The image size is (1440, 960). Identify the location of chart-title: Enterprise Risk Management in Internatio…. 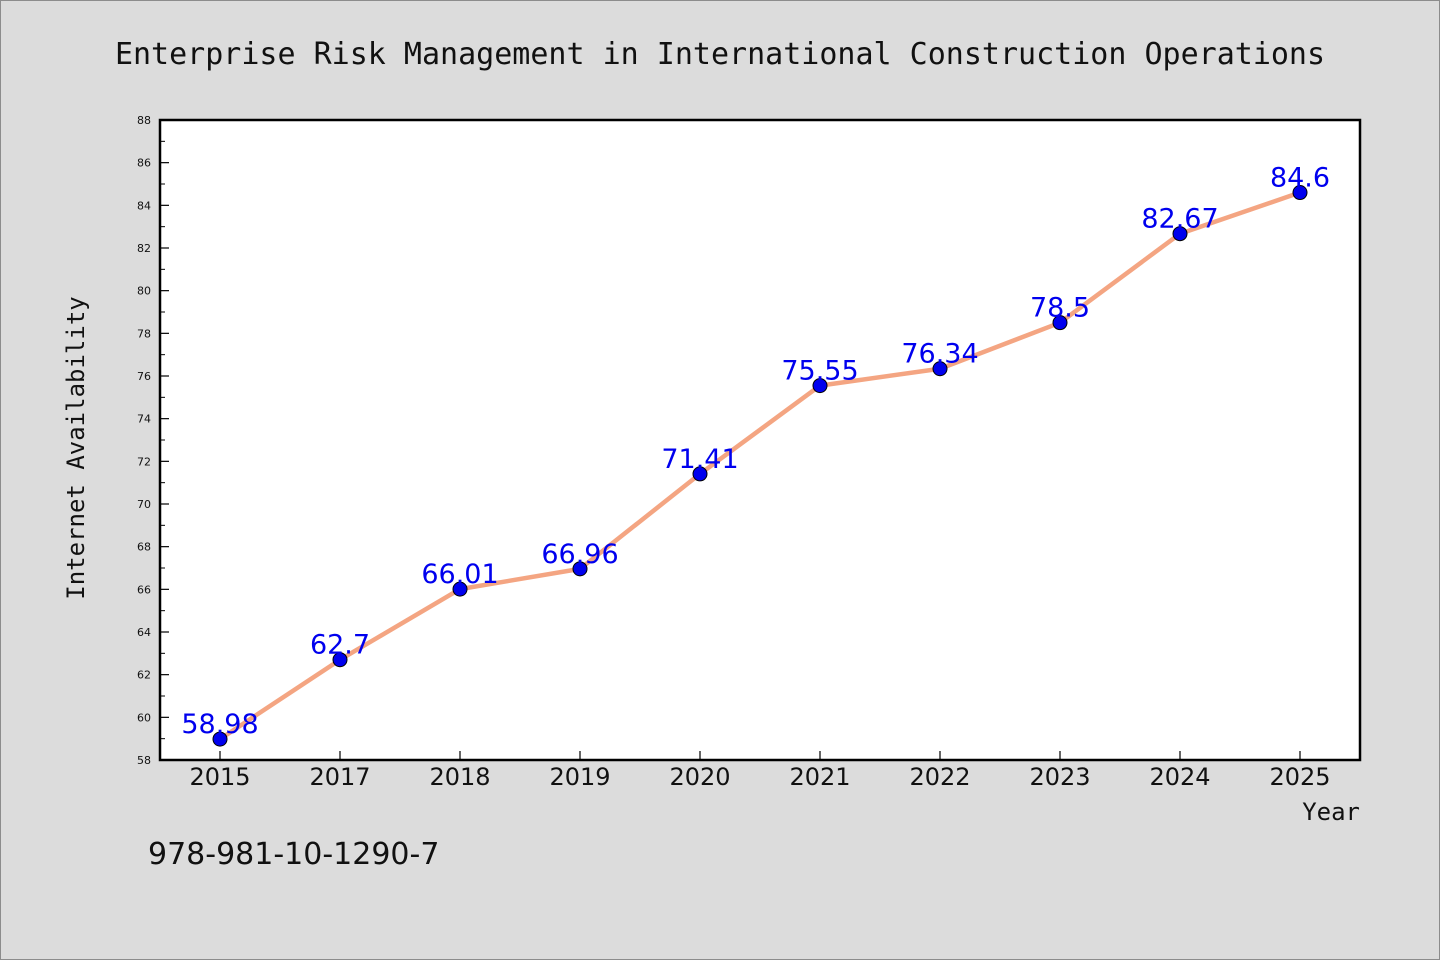
(720, 54).